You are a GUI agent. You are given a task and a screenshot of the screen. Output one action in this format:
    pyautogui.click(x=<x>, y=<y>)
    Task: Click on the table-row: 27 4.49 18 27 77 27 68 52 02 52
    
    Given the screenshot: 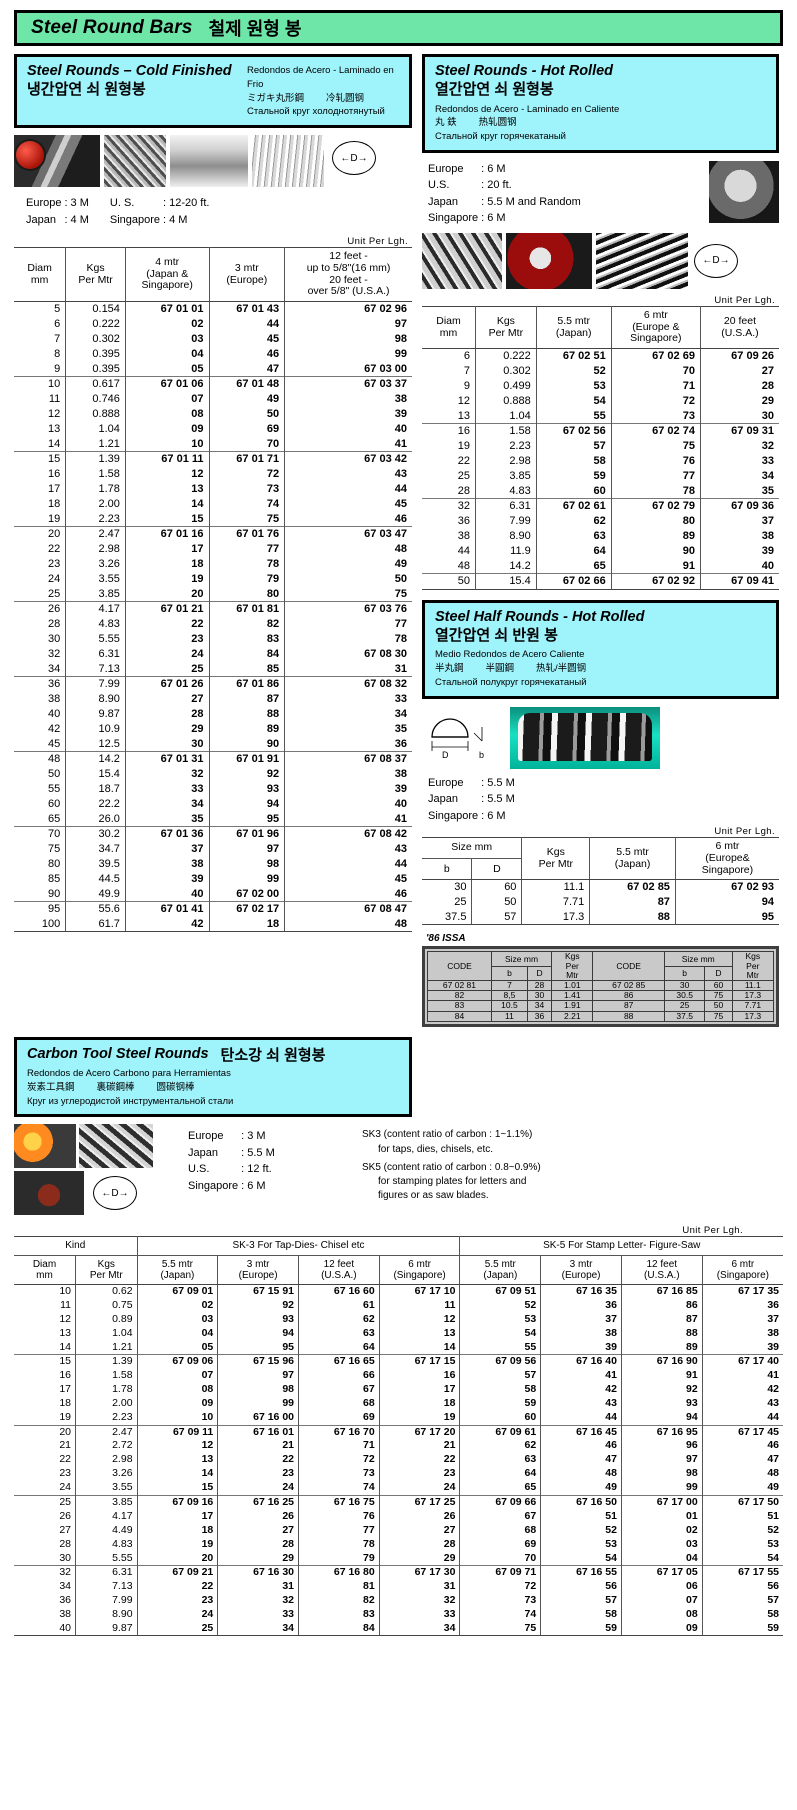 What is the action you would take?
    pyautogui.click(x=398, y=1530)
    